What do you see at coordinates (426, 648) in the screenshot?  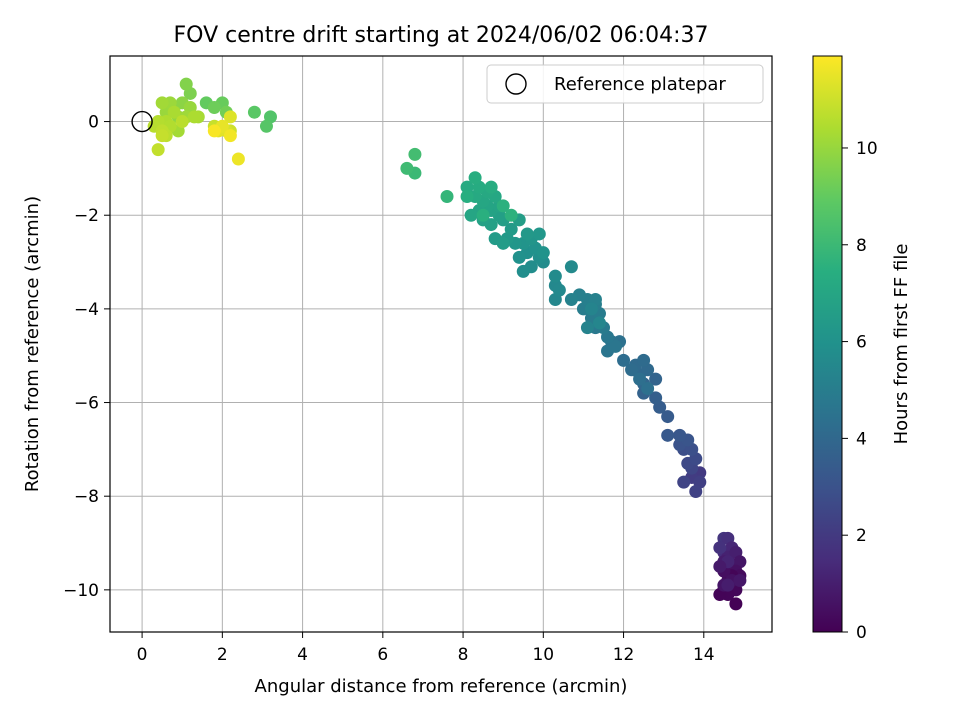 I see `x-axis-ticks: 0 2 4 6 8 10 12 14` at bounding box center [426, 648].